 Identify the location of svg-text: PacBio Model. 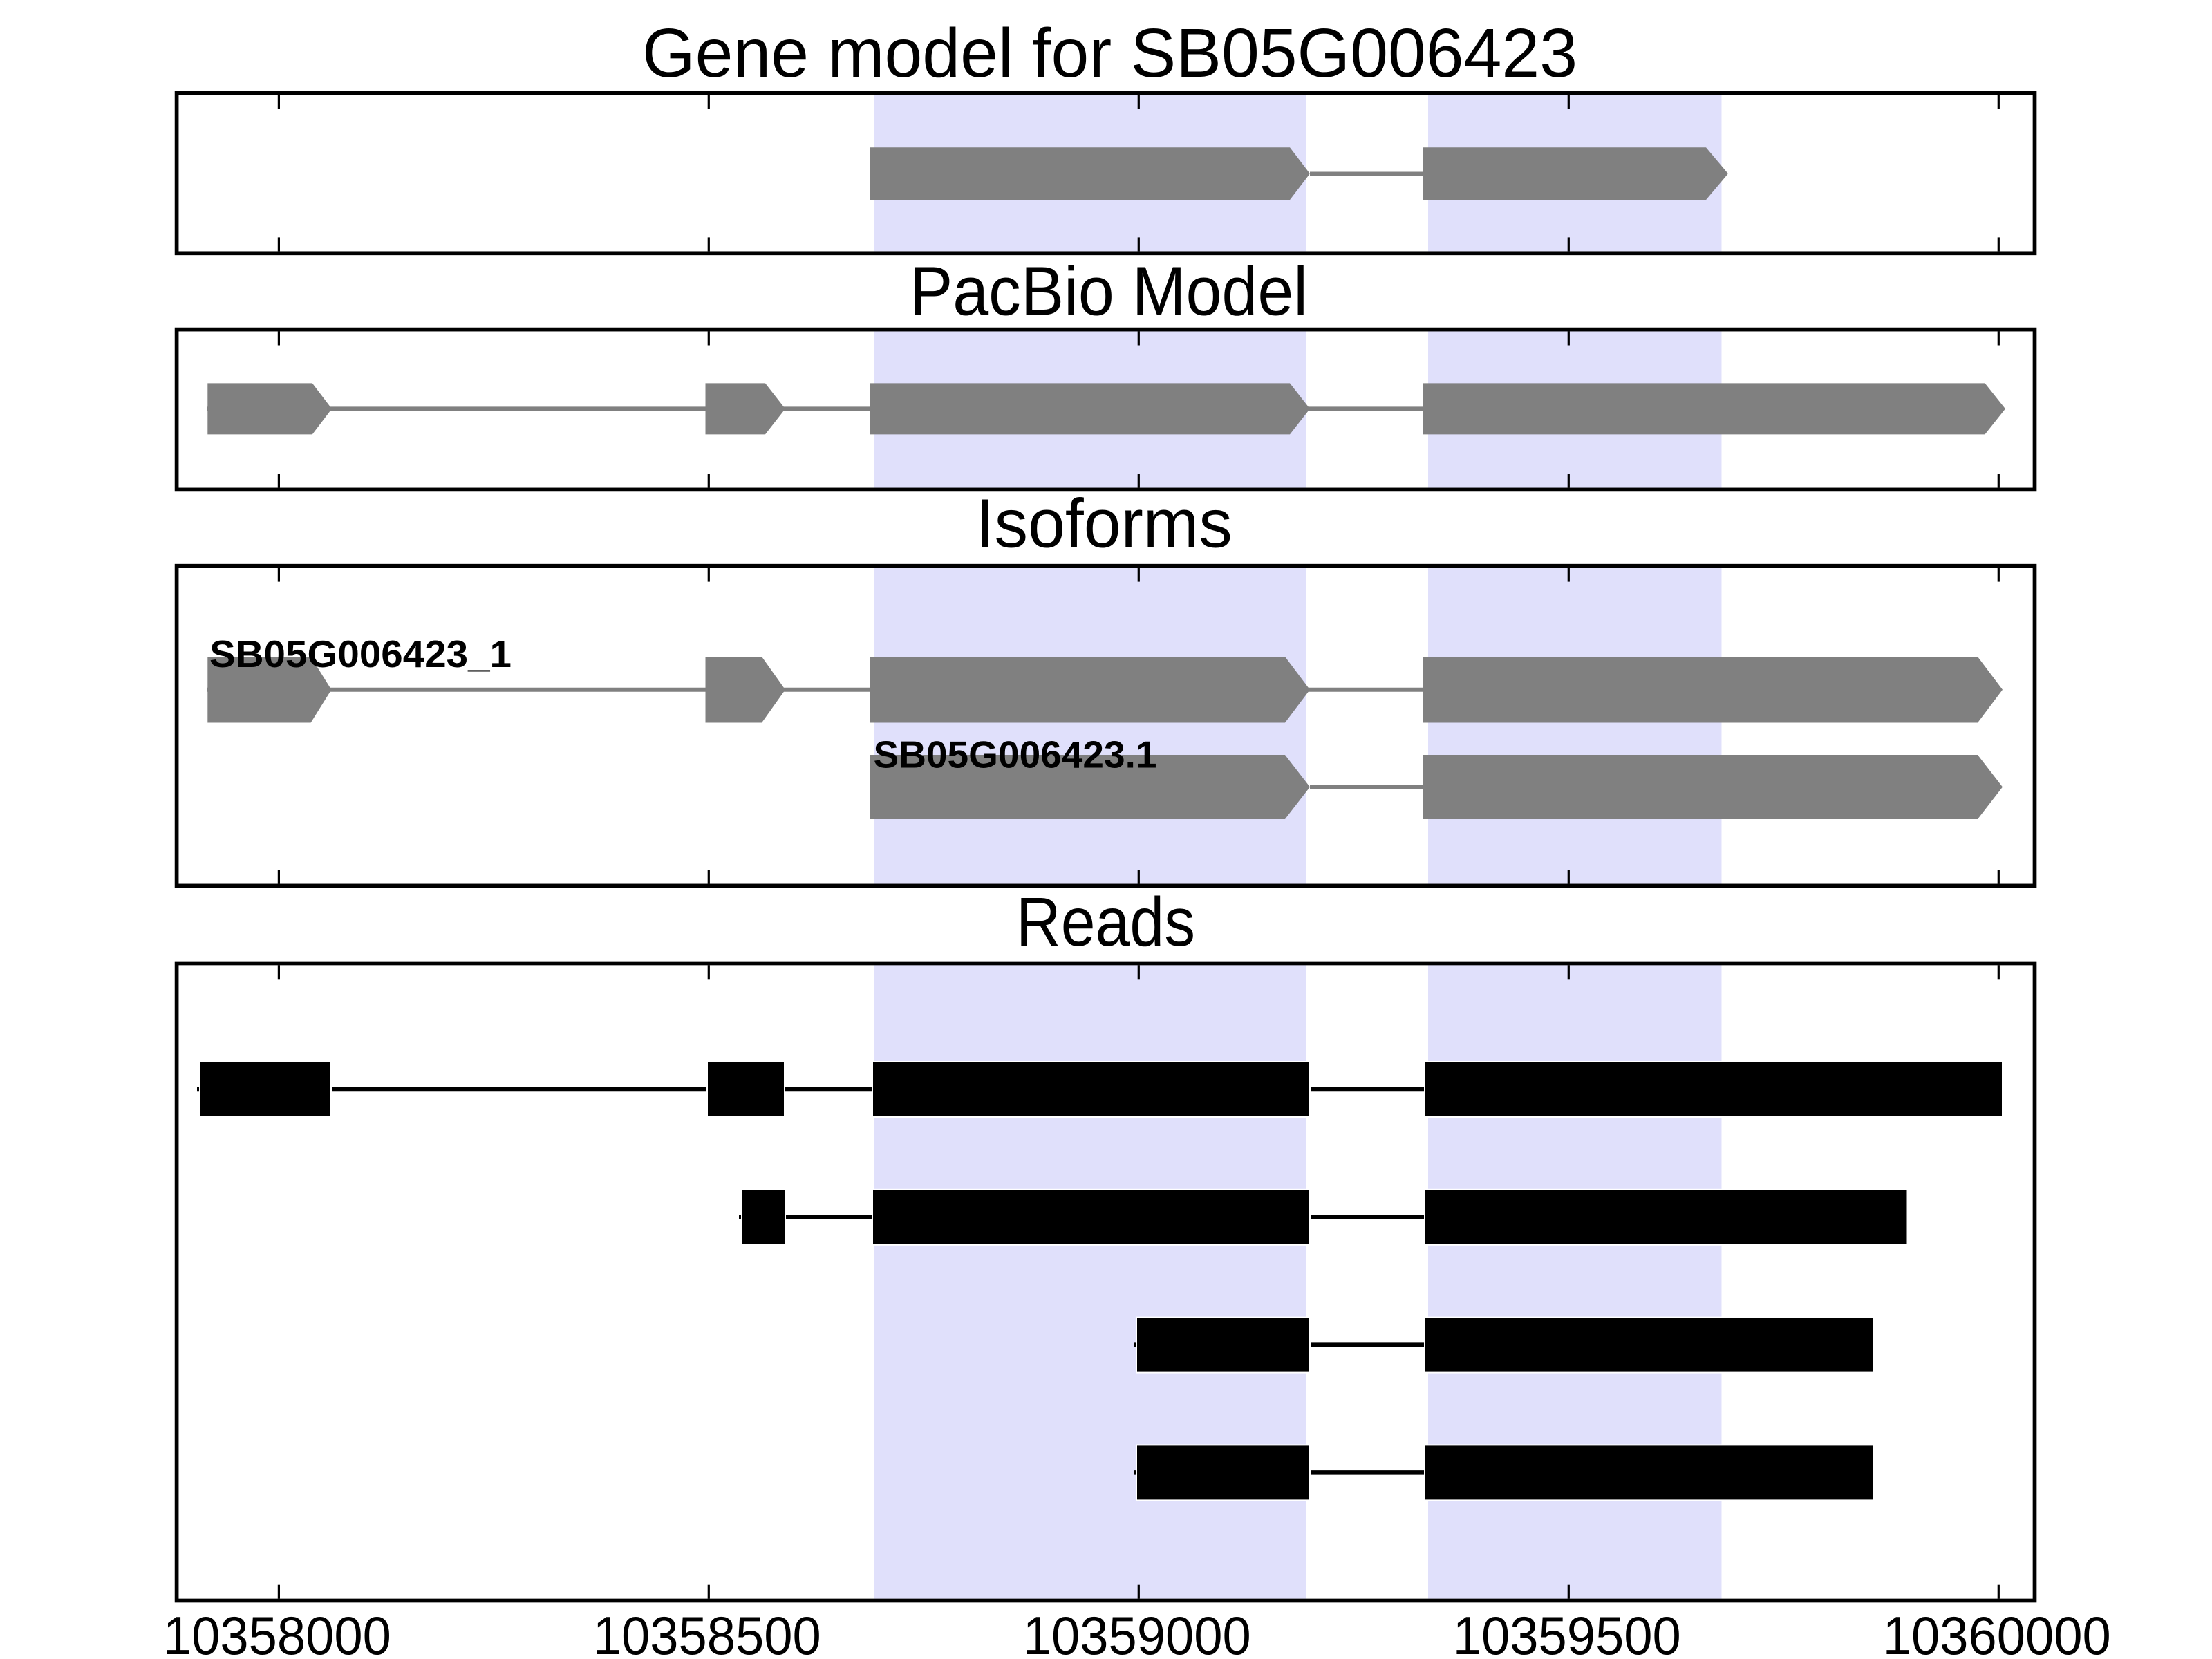
(1109, 291).